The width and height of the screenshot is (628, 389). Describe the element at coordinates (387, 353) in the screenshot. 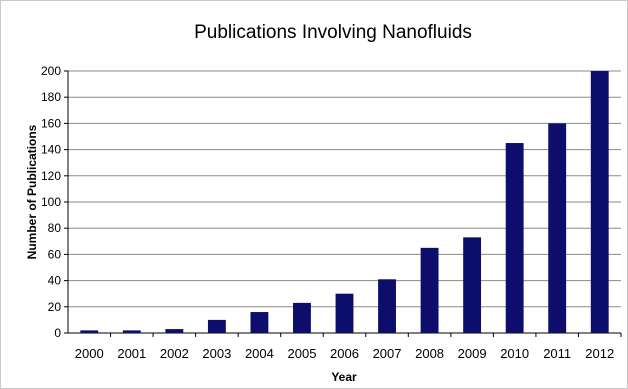

I see `x-tick-label: 2007` at that location.